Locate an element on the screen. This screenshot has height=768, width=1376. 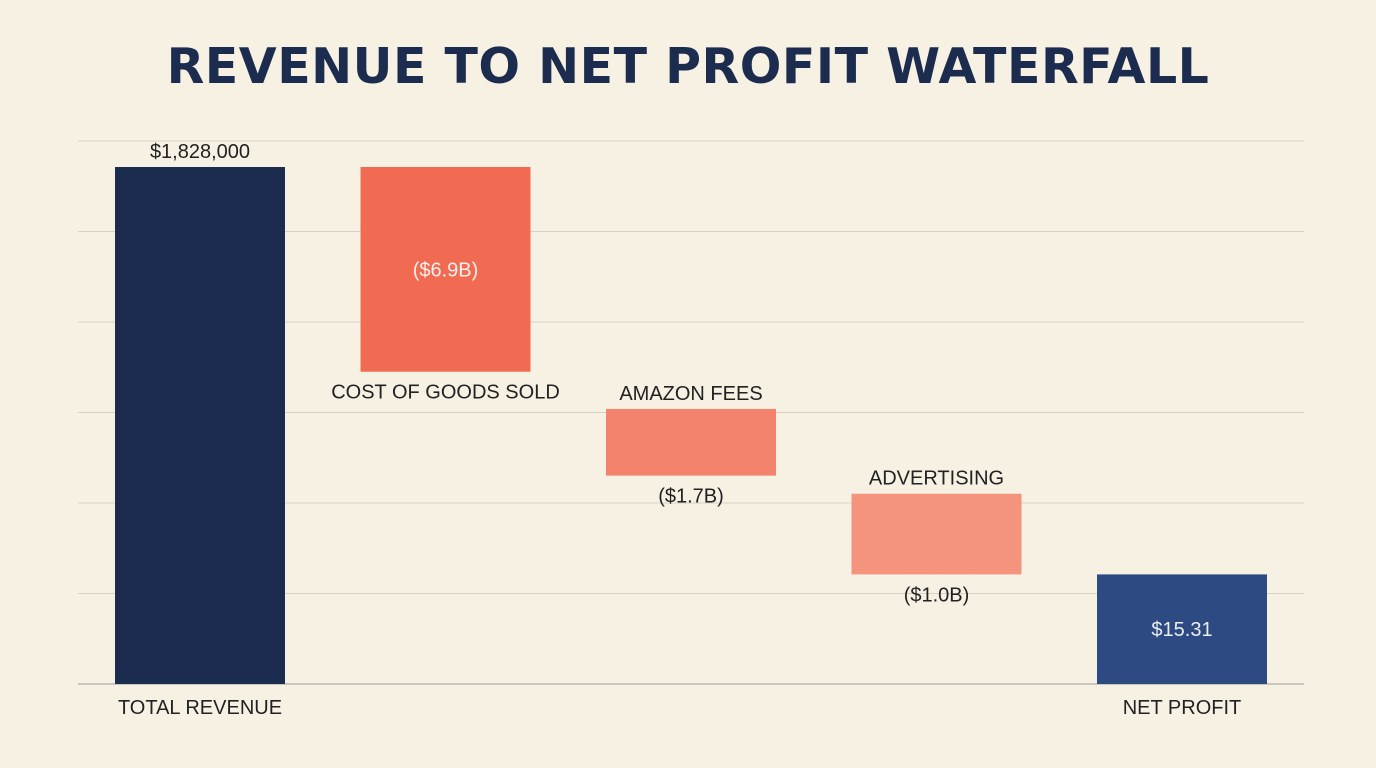
bar-total-revenue is located at coordinates (200, 425).